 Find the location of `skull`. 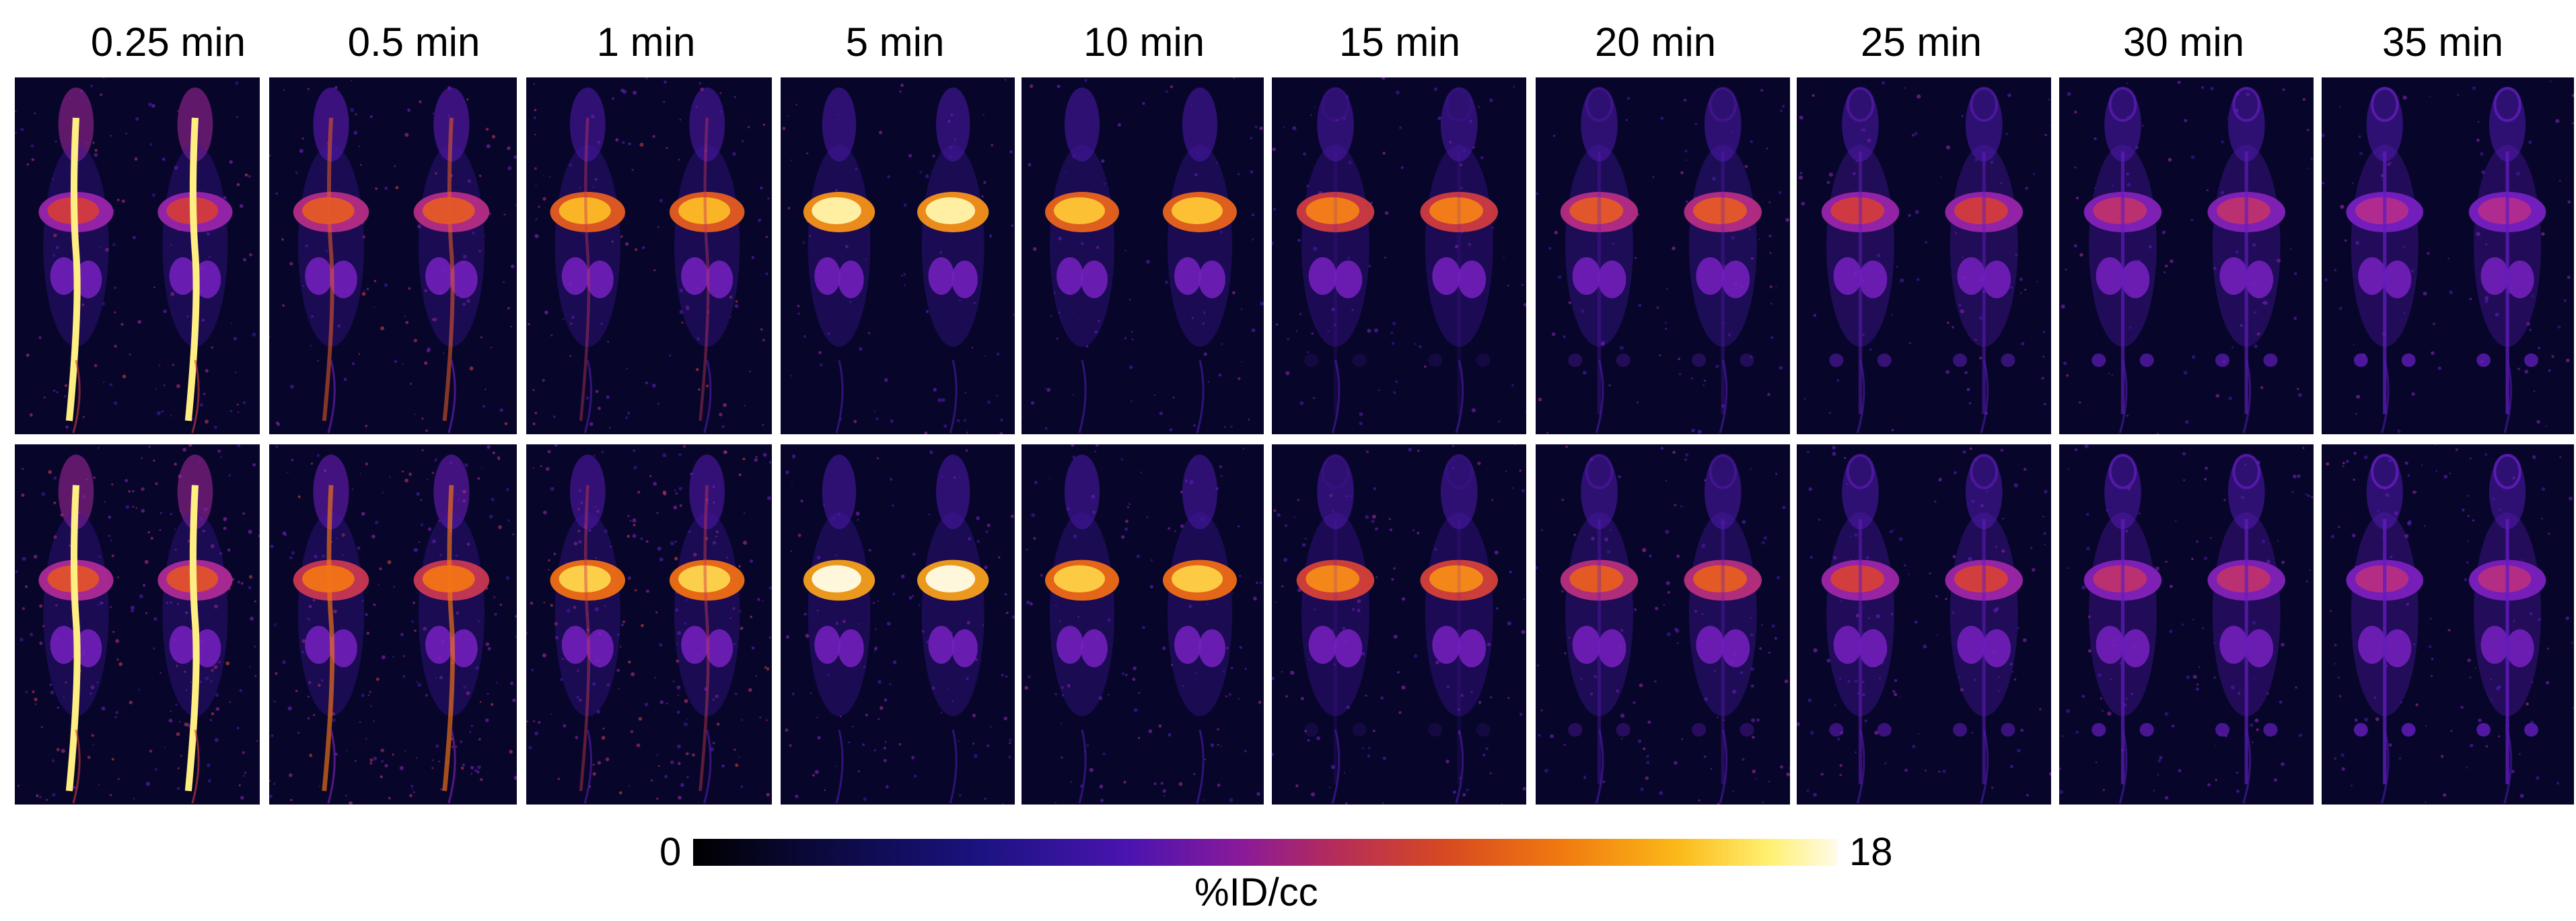

skull is located at coordinates (2384, 472).